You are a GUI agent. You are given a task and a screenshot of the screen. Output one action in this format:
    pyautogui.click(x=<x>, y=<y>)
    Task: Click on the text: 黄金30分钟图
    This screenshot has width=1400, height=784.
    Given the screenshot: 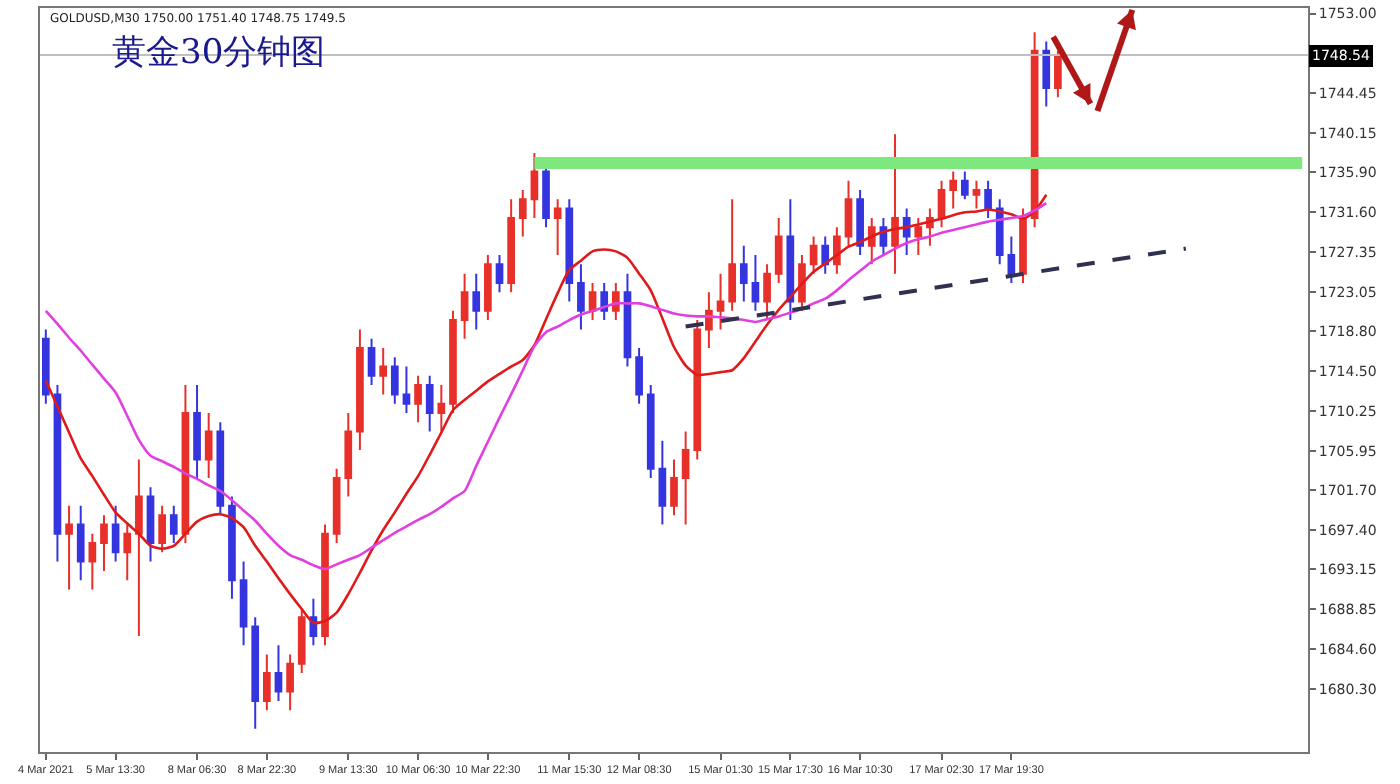 What is the action you would take?
    pyautogui.click(x=219, y=53)
    